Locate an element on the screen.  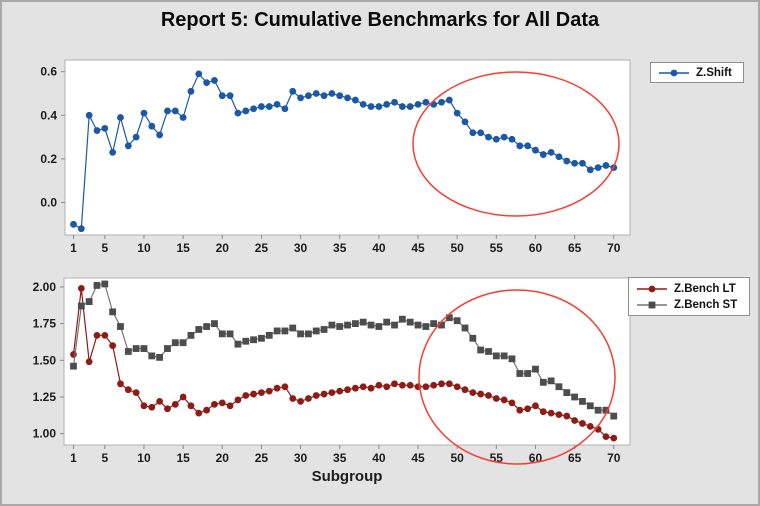
legend-item-zbench-st: Z.Bench ST is located at coordinates (689, 305).